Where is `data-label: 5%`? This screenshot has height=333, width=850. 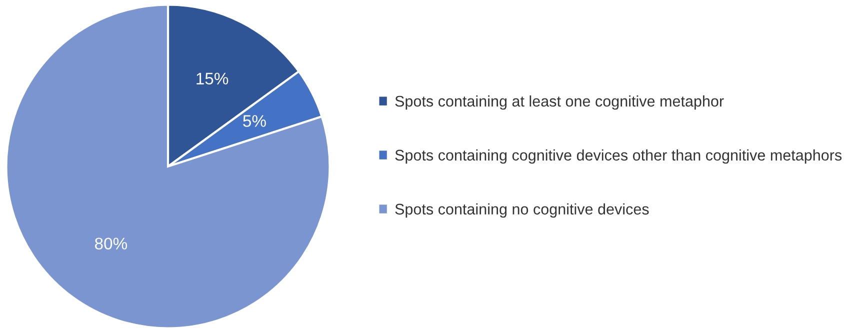
data-label: 5% is located at coordinates (254, 121).